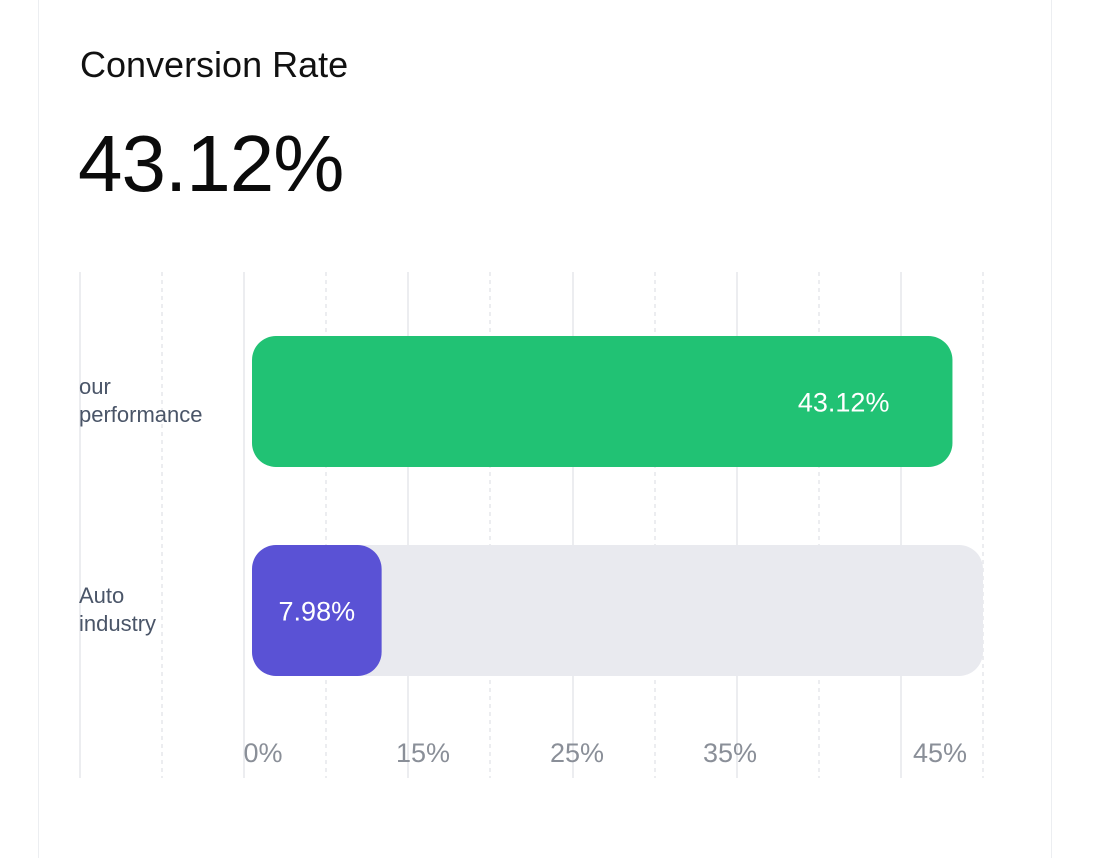 The image size is (1112, 858). I want to click on card-title: Conversion Rate, so click(214, 64).